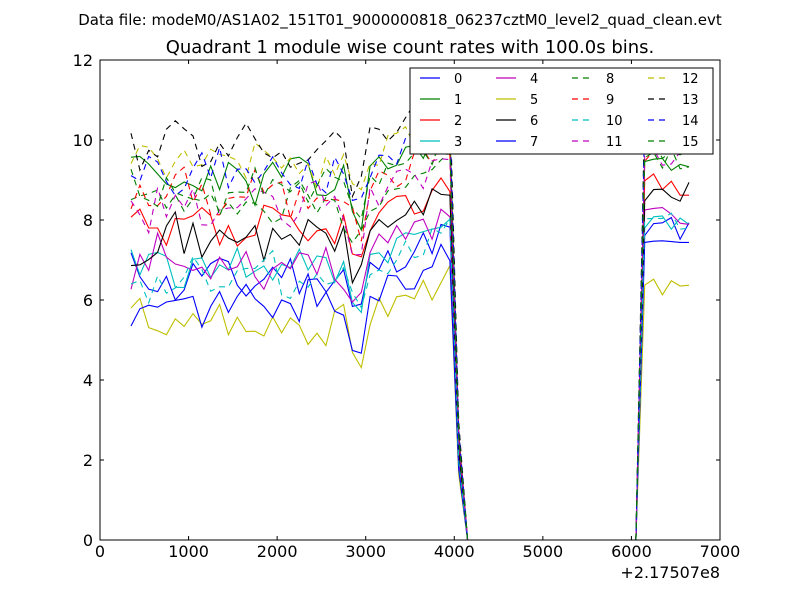 The width and height of the screenshot is (800, 600). I want to click on x-tick-label: 2000, so click(277, 551).